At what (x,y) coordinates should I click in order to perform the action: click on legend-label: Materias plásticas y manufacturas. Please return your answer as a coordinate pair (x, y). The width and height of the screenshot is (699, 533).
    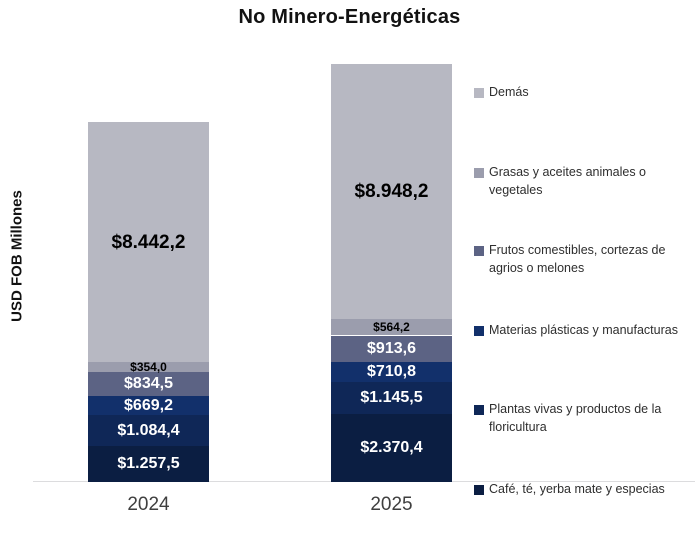
    Looking at the image, I should click on (583, 330).